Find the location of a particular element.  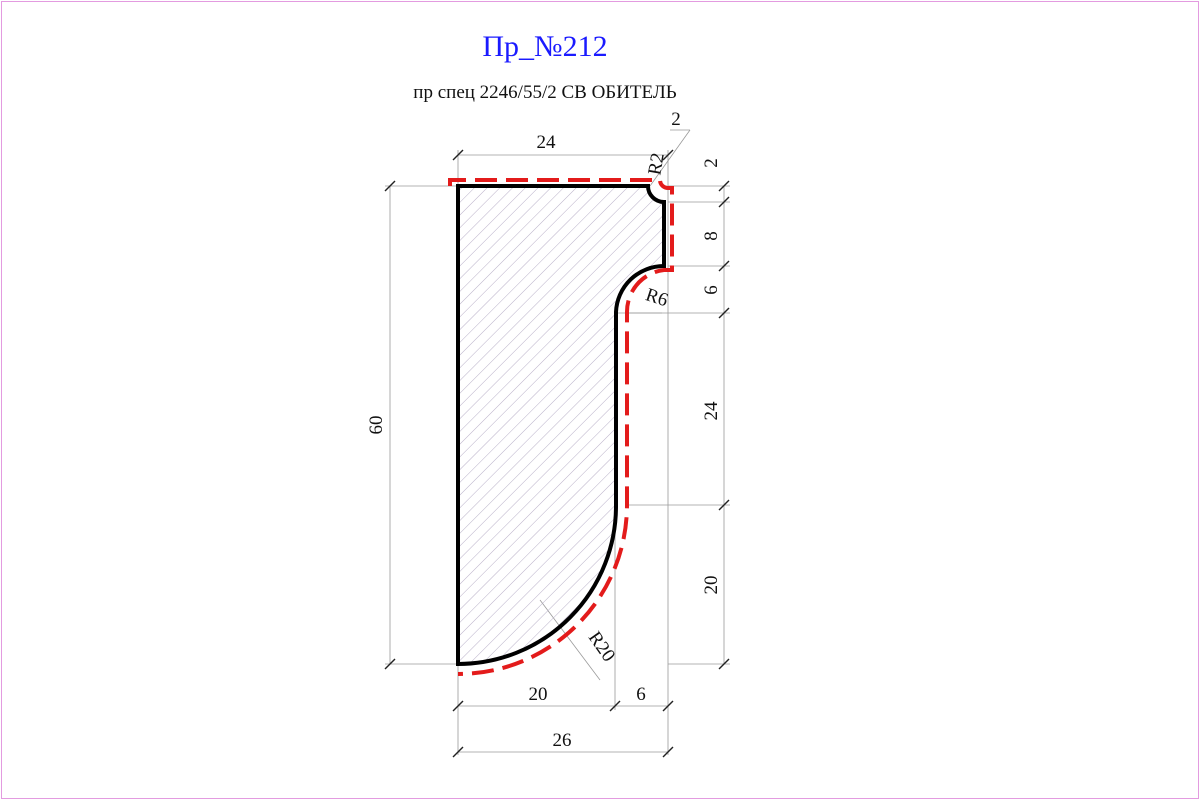

dim-total-height: 60 is located at coordinates (376, 425).